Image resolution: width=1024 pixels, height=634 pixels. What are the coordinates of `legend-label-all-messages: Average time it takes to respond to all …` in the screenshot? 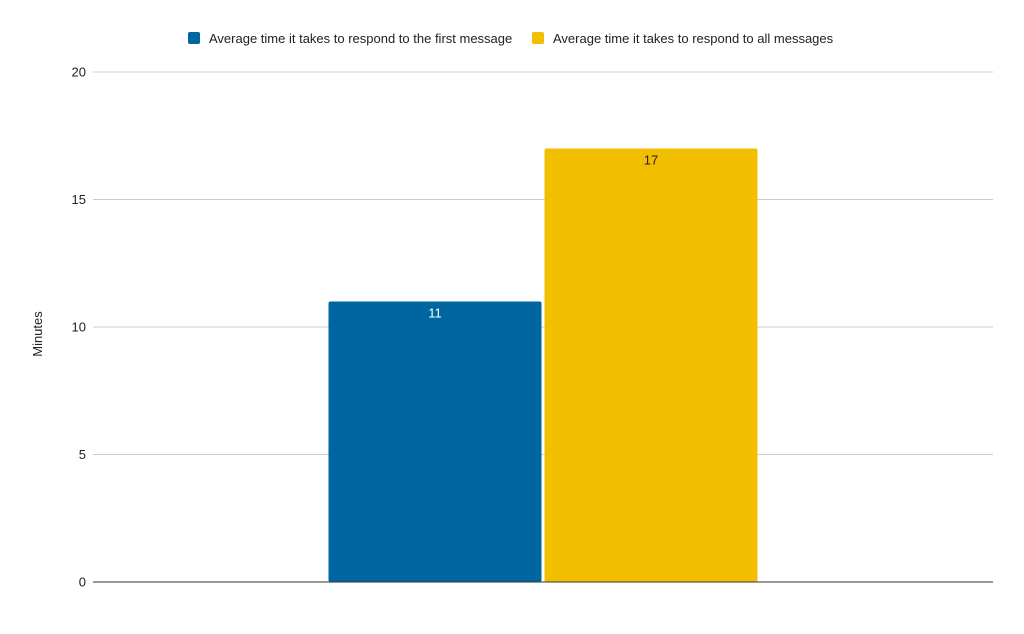 It's located at (693, 38).